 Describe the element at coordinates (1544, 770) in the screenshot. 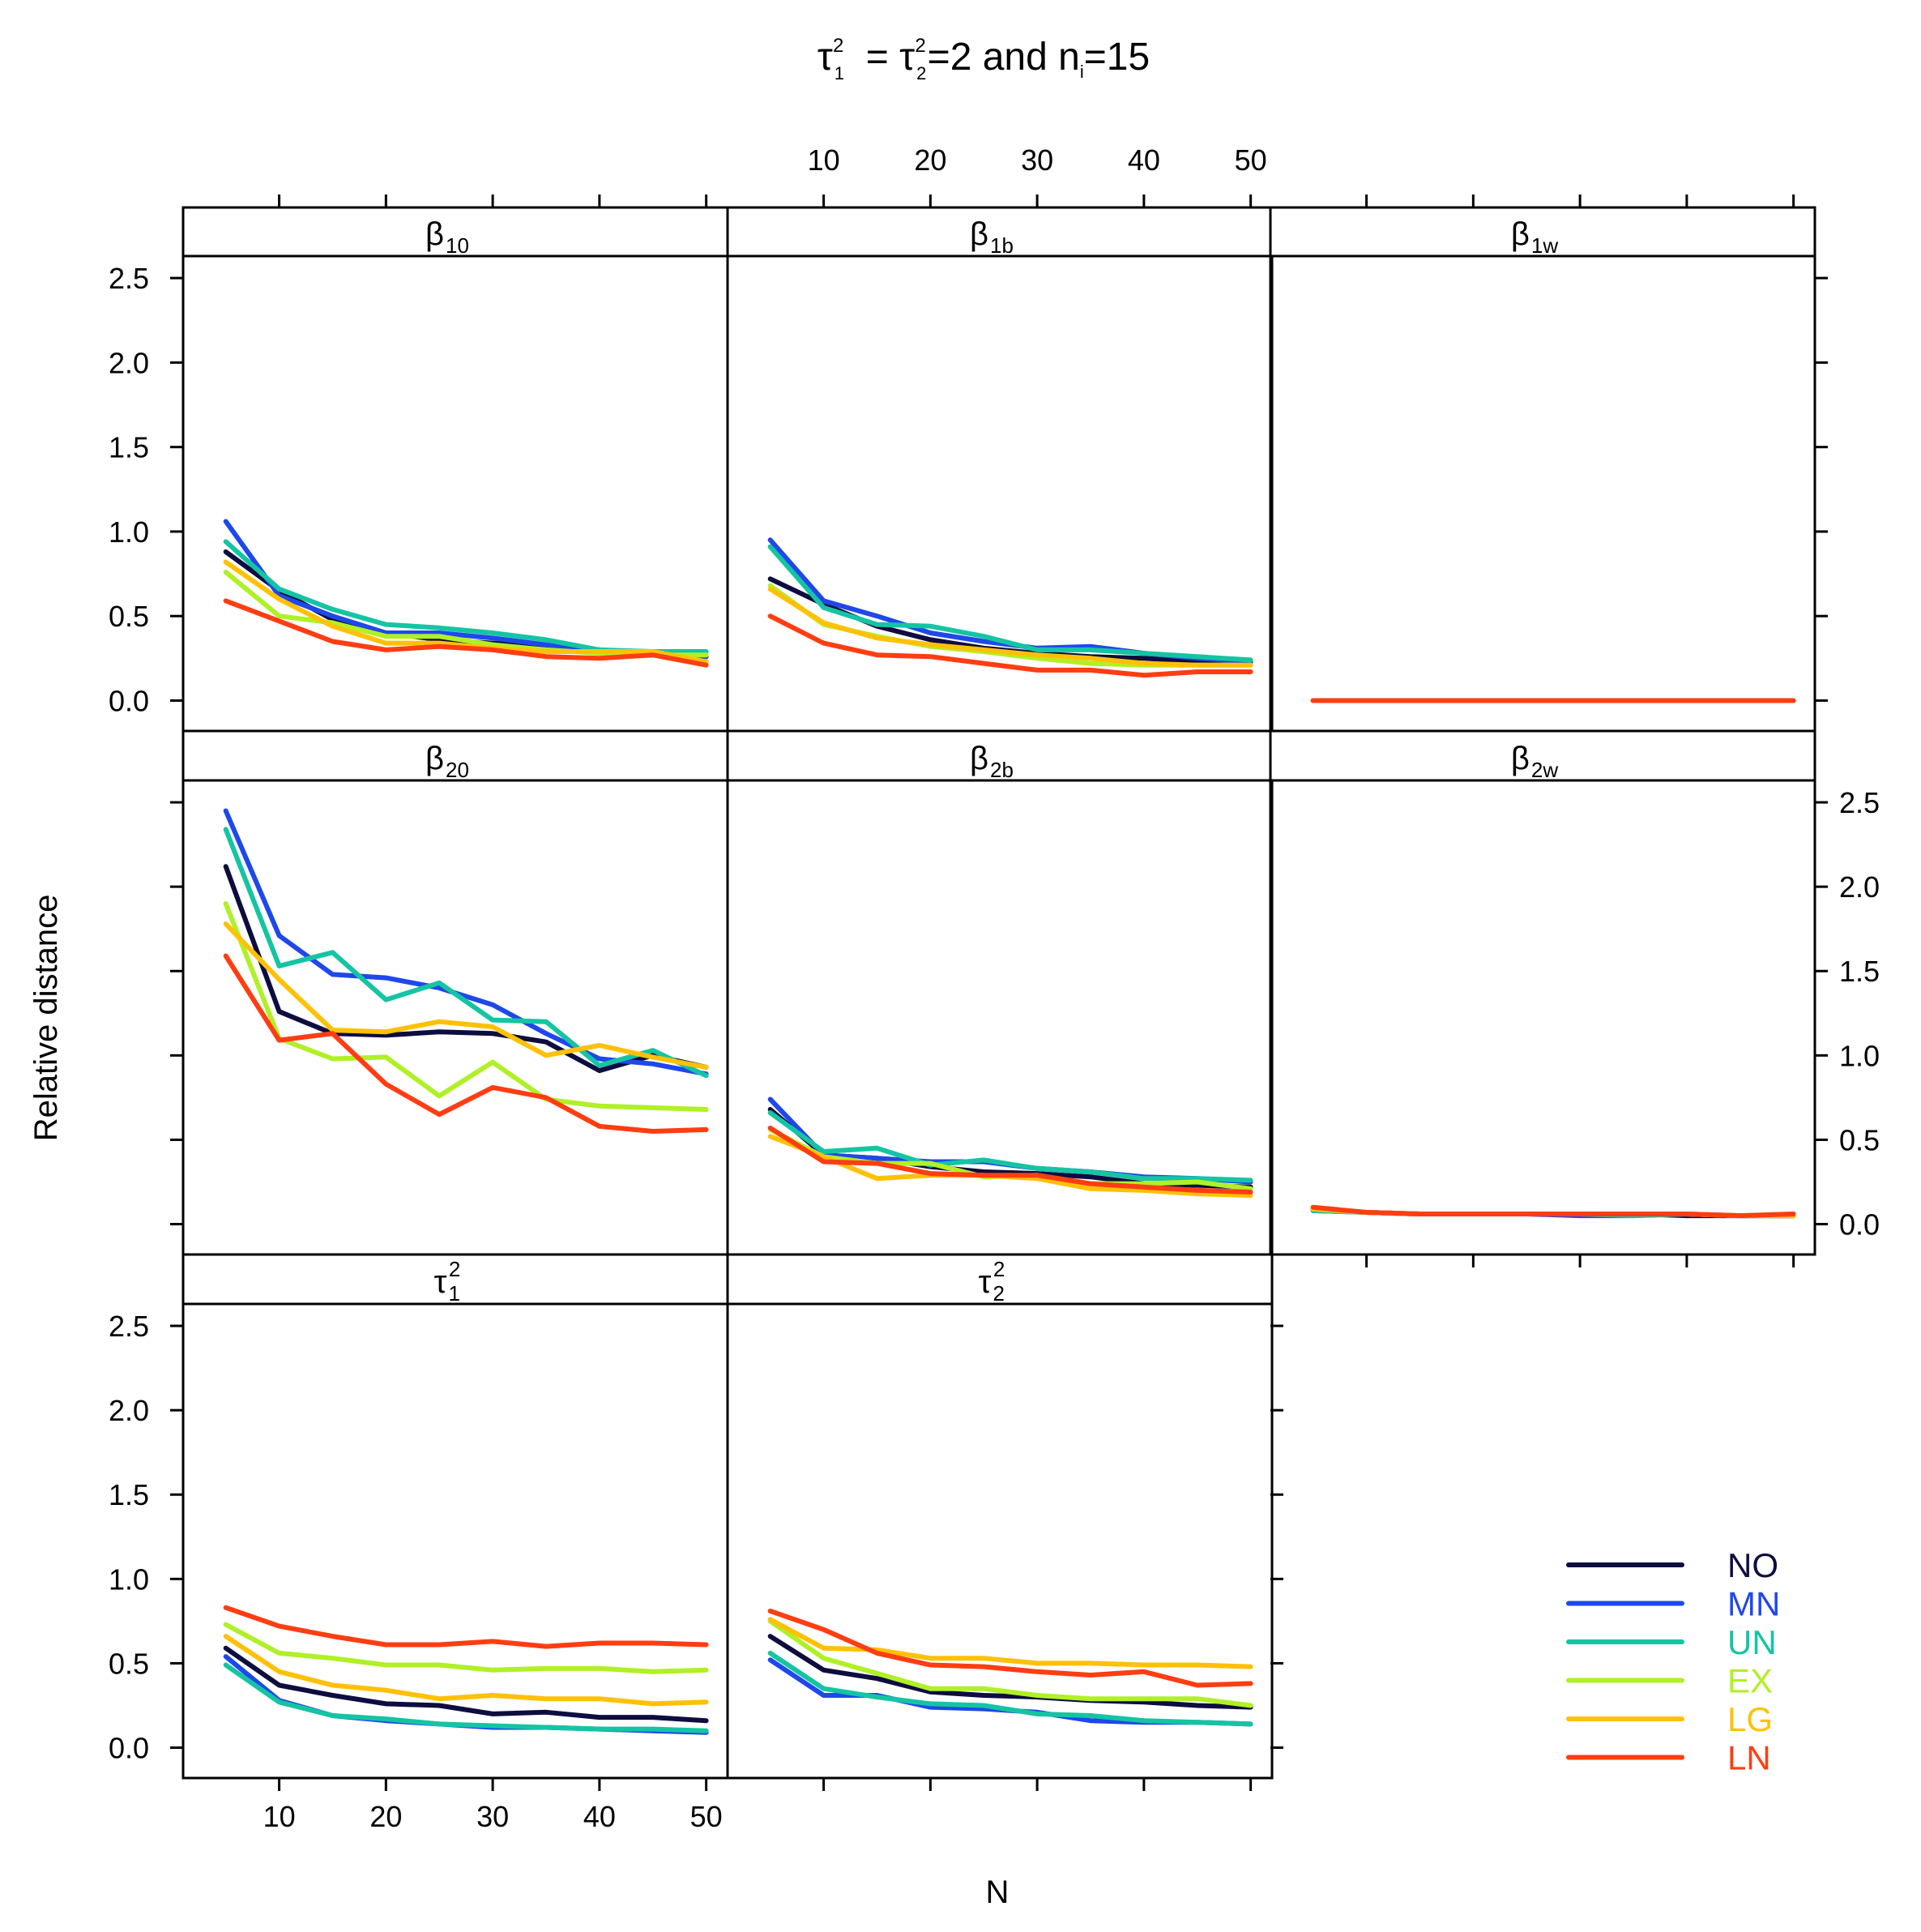

I see `strip-subscript: 2w` at that location.